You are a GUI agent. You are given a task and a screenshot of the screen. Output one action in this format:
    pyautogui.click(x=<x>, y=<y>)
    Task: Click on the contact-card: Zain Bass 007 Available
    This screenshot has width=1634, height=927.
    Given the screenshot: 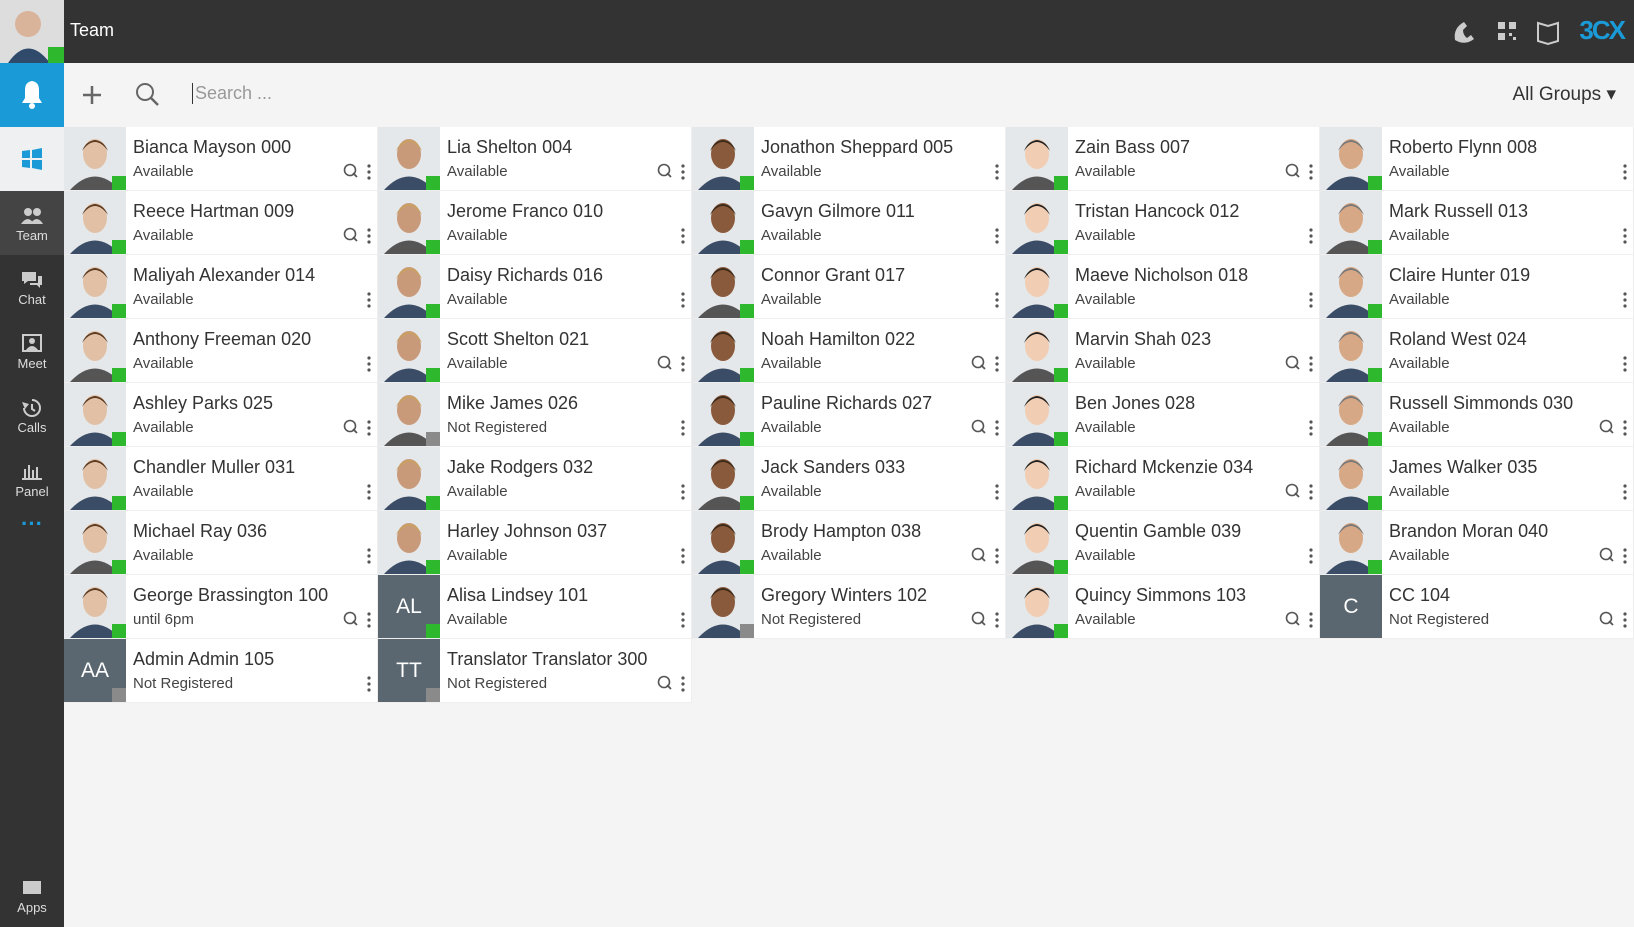 What is the action you would take?
    pyautogui.click(x=1163, y=159)
    